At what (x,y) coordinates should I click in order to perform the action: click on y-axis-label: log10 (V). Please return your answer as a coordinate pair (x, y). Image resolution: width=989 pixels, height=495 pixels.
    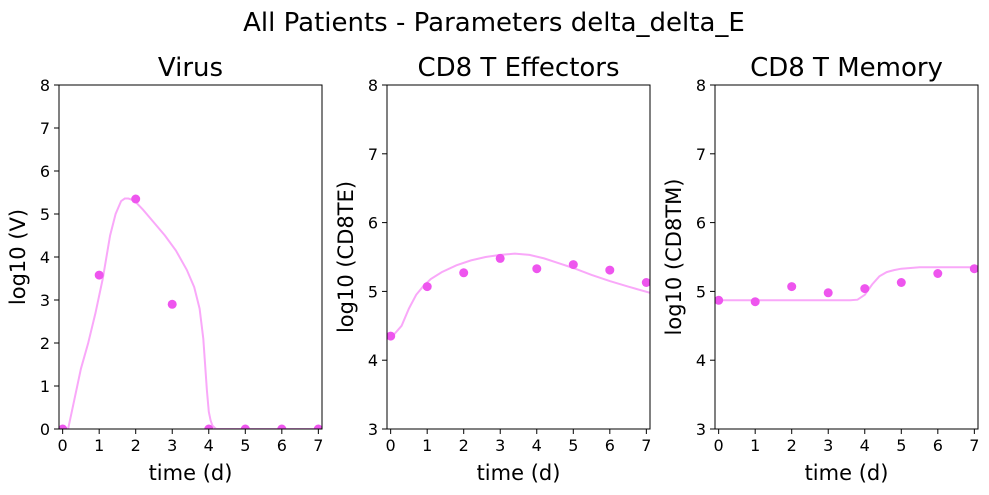
    Looking at the image, I should click on (18, 257).